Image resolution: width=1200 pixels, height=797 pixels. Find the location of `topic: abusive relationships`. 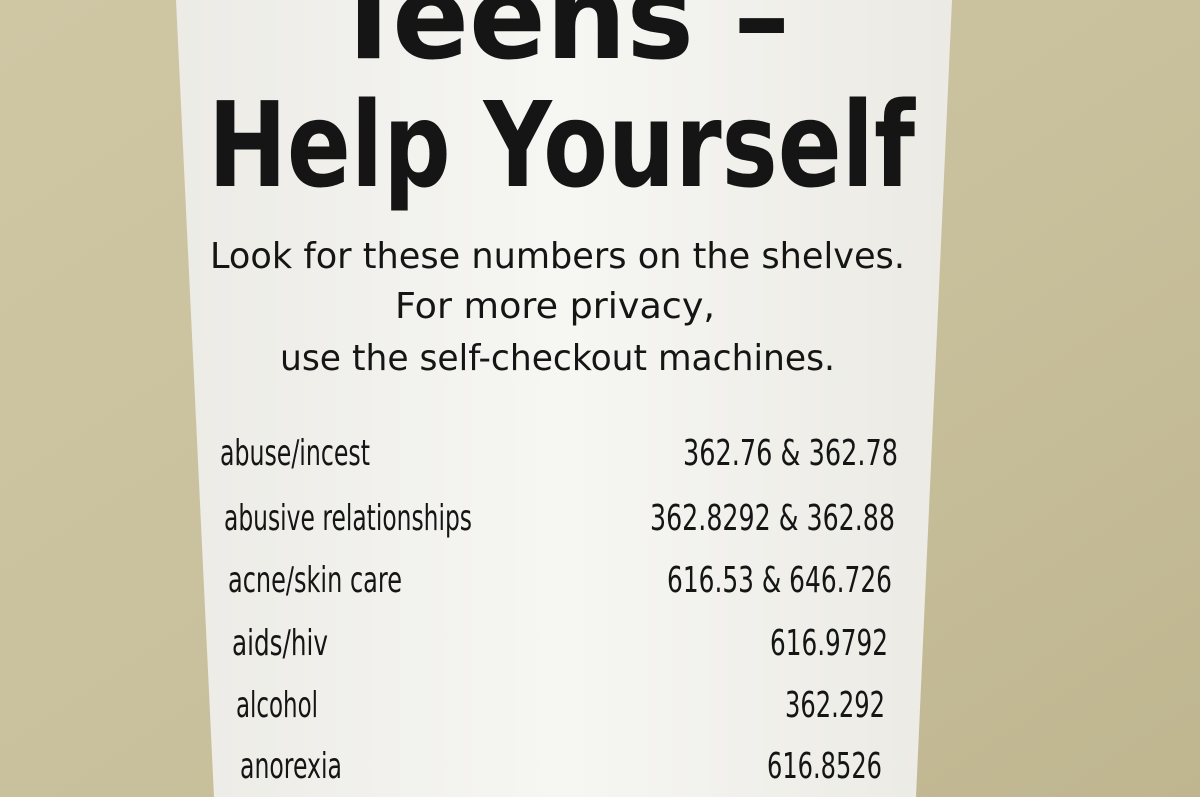

topic: abusive relationships is located at coordinates (348, 518).